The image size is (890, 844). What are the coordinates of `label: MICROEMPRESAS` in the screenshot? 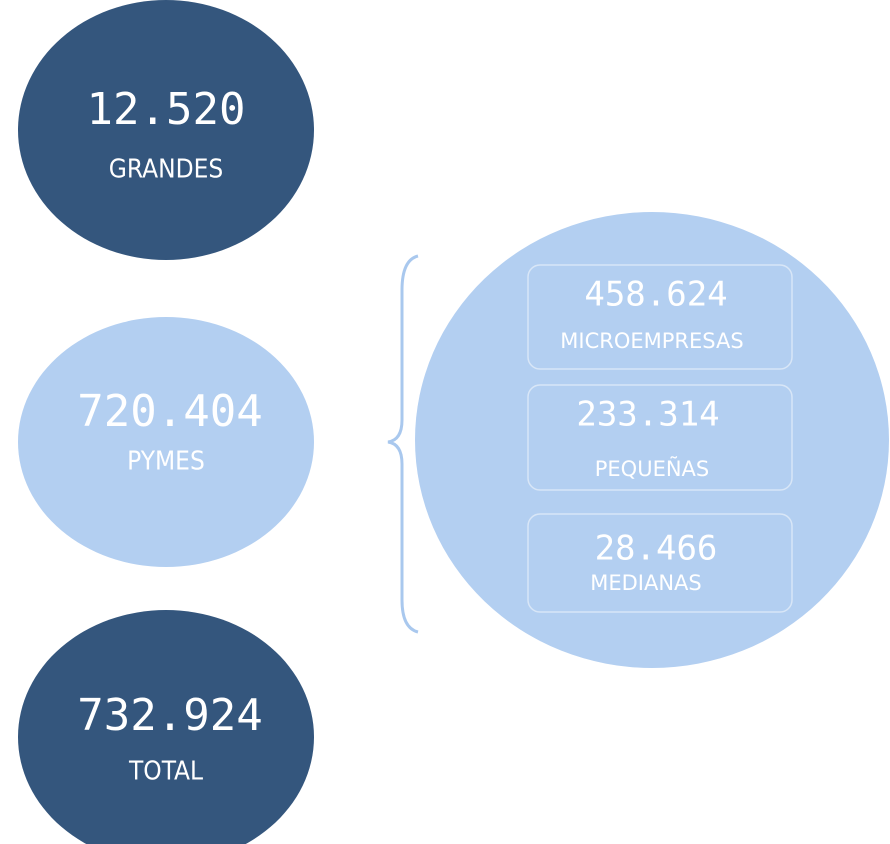 It's located at (651, 341).